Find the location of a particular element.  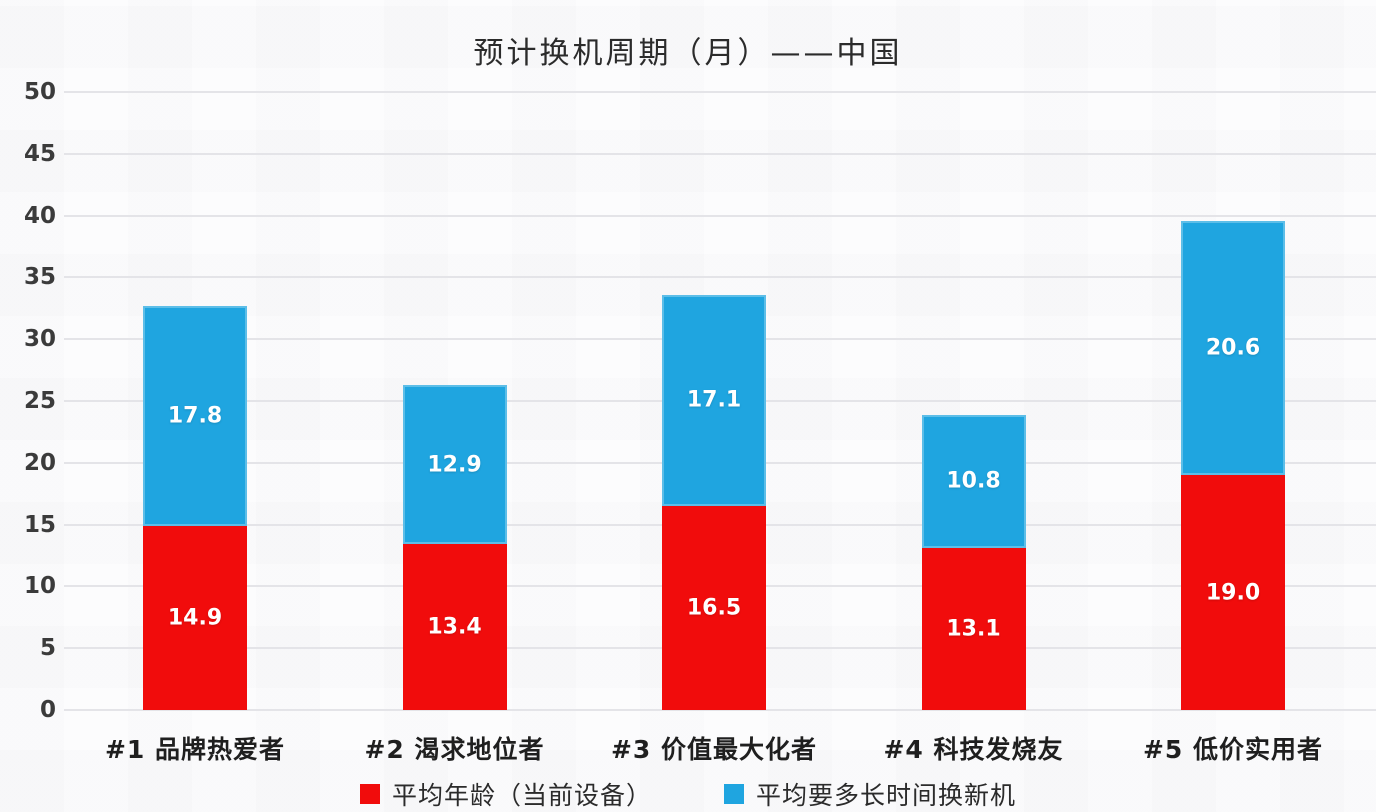

bar-value-label: 20.6 is located at coordinates (1233, 348).